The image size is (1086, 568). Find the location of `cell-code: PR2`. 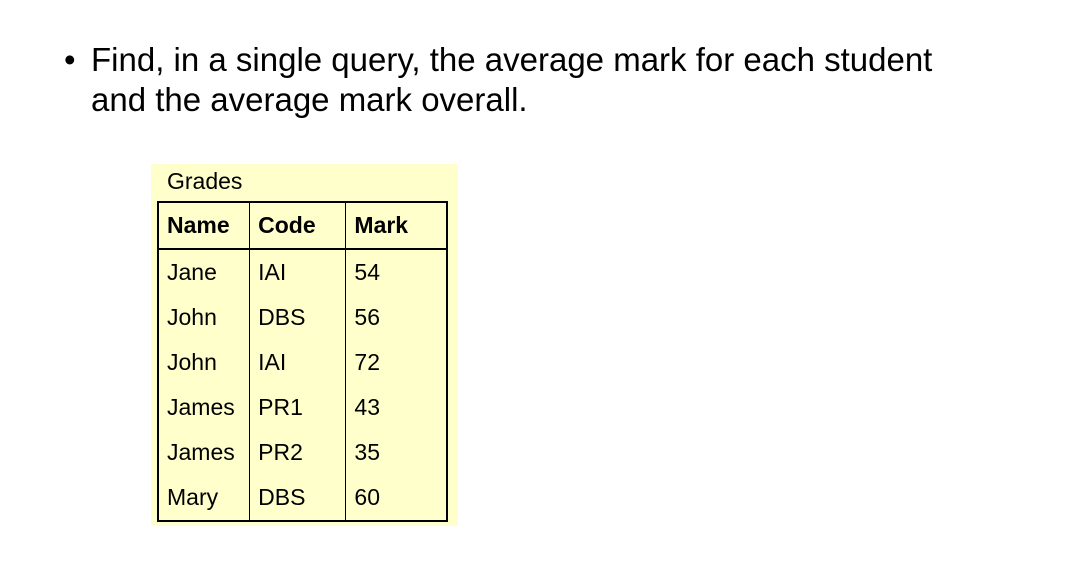

cell-code: PR2 is located at coordinates (298, 452).